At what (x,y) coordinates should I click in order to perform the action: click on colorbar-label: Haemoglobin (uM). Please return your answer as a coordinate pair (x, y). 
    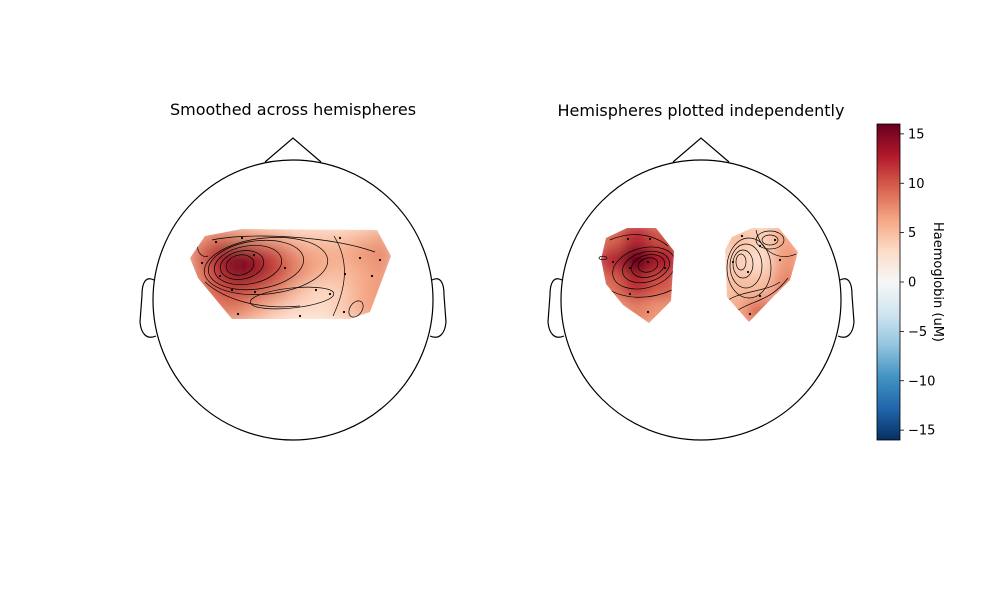
    Looking at the image, I should click on (937, 282).